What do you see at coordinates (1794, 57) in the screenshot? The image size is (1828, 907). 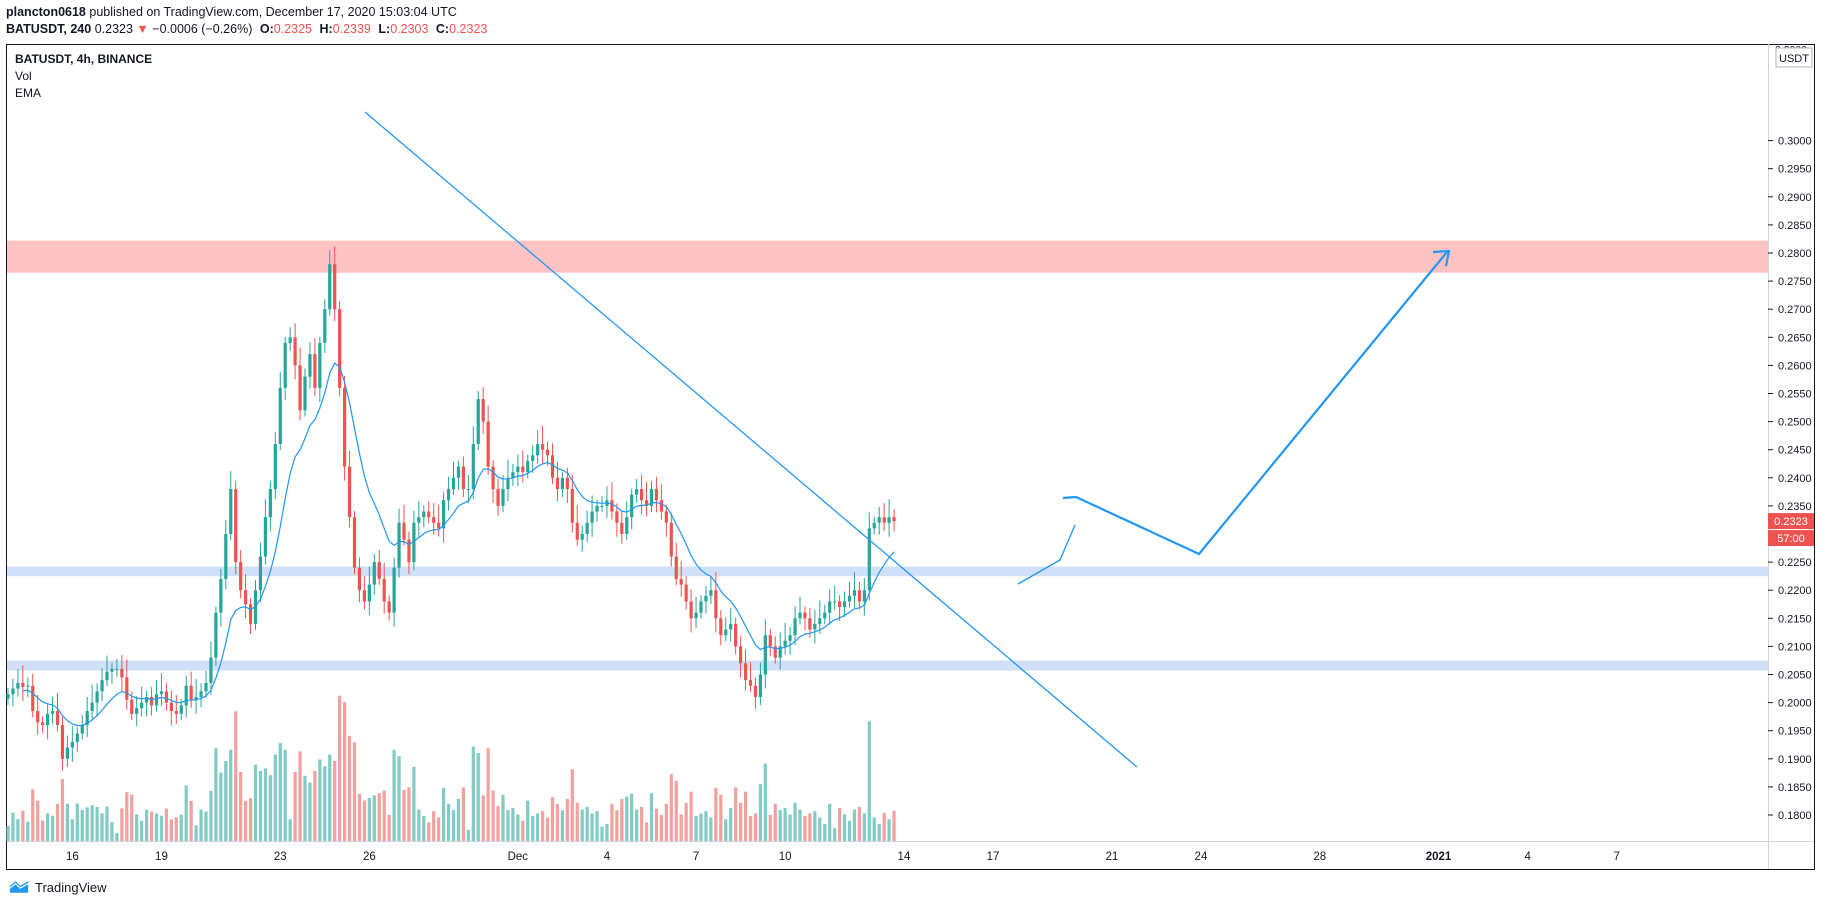 I see `currency-badge` at bounding box center [1794, 57].